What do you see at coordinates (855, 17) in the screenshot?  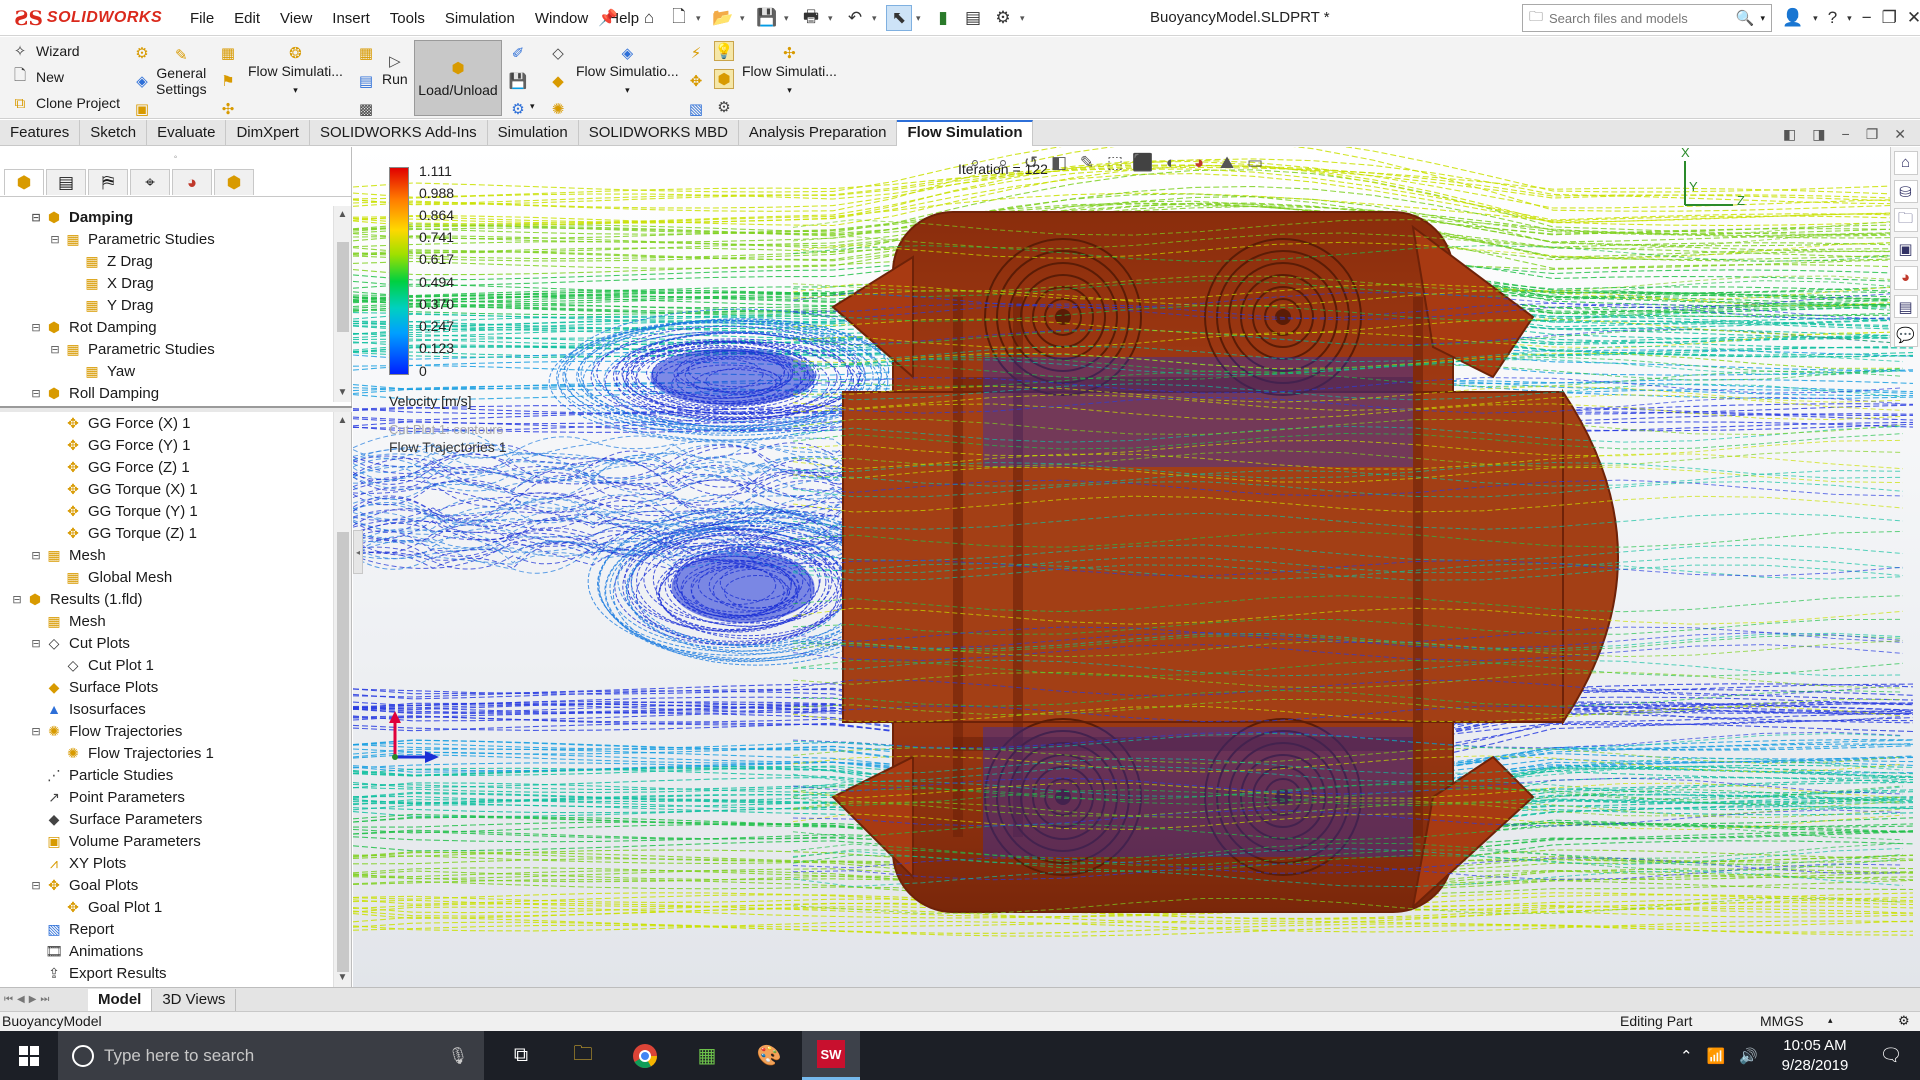 I see `undo-icon: ↶` at bounding box center [855, 17].